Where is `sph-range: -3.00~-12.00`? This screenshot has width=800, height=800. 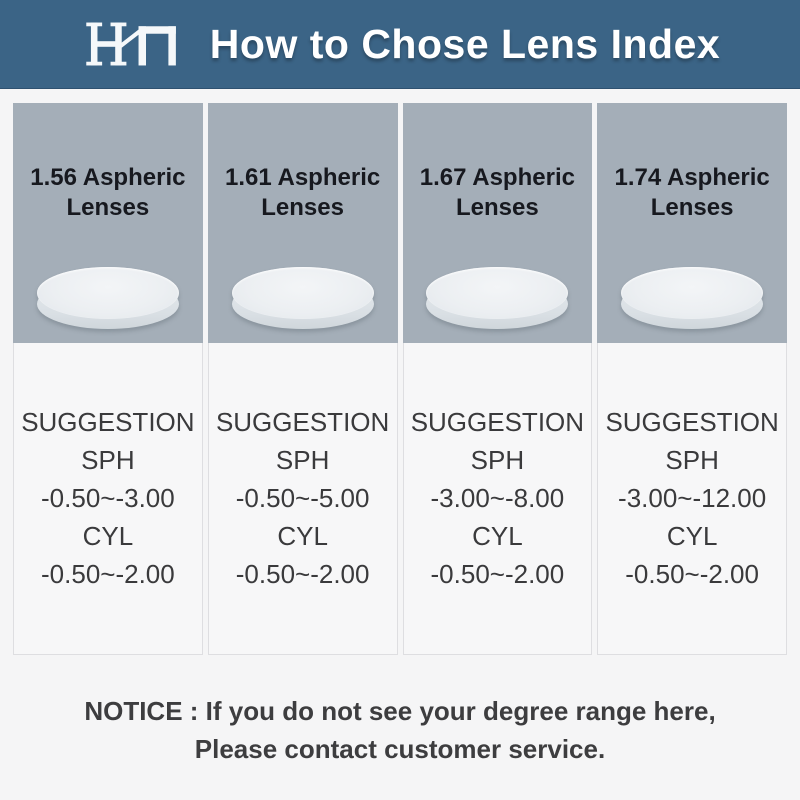 sph-range: -3.00~-12.00 is located at coordinates (692, 498).